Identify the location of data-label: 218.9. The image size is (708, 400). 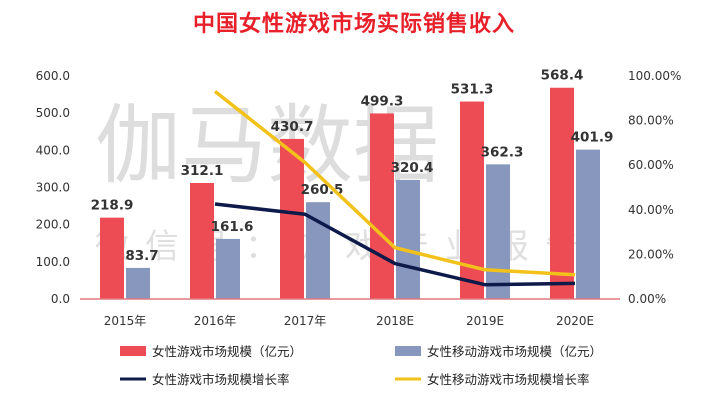
(112, 206).